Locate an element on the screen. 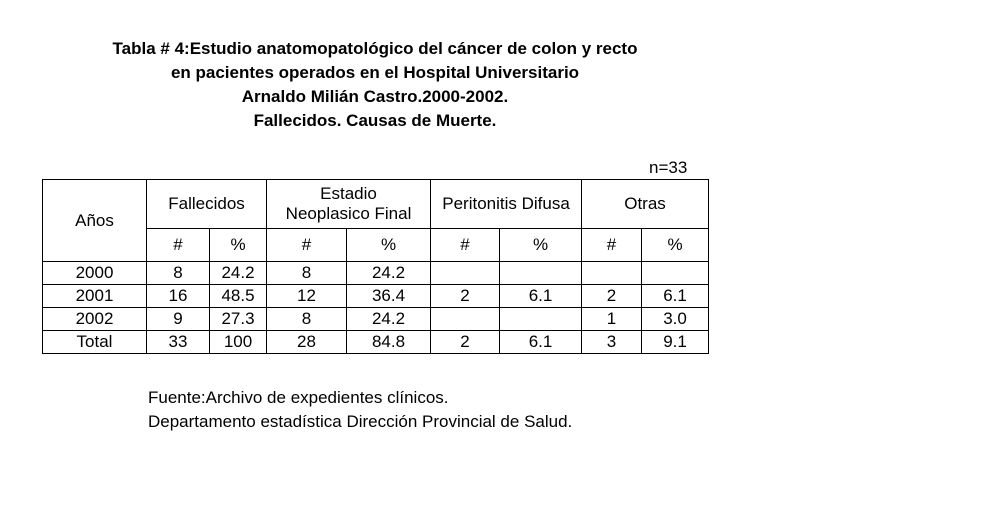  table-cell: 9.1 is located at coordinates (675, 342).